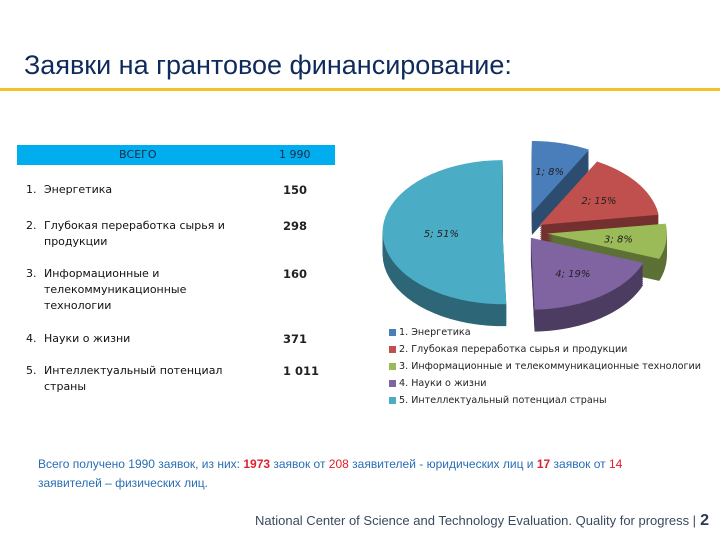  Describe the element at coordinates (443, 383) in the screenshot. I see `legend-label: 4. Науки о жизни` at that location.